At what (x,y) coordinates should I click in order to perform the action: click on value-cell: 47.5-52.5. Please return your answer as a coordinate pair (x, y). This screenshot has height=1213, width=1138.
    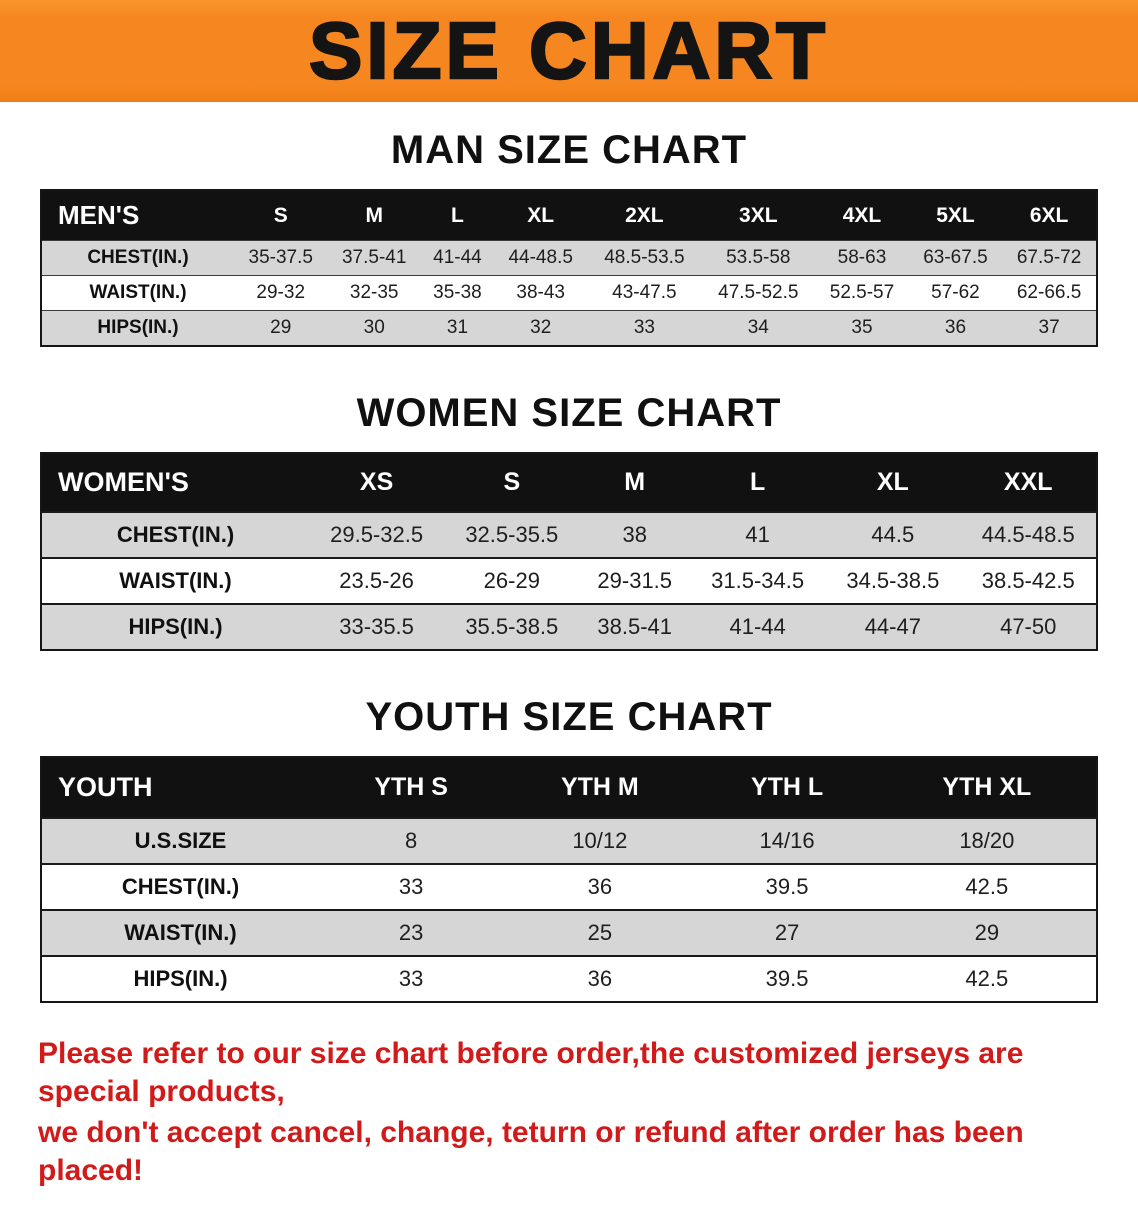
    Looking at the image, I should click on (758, 292).